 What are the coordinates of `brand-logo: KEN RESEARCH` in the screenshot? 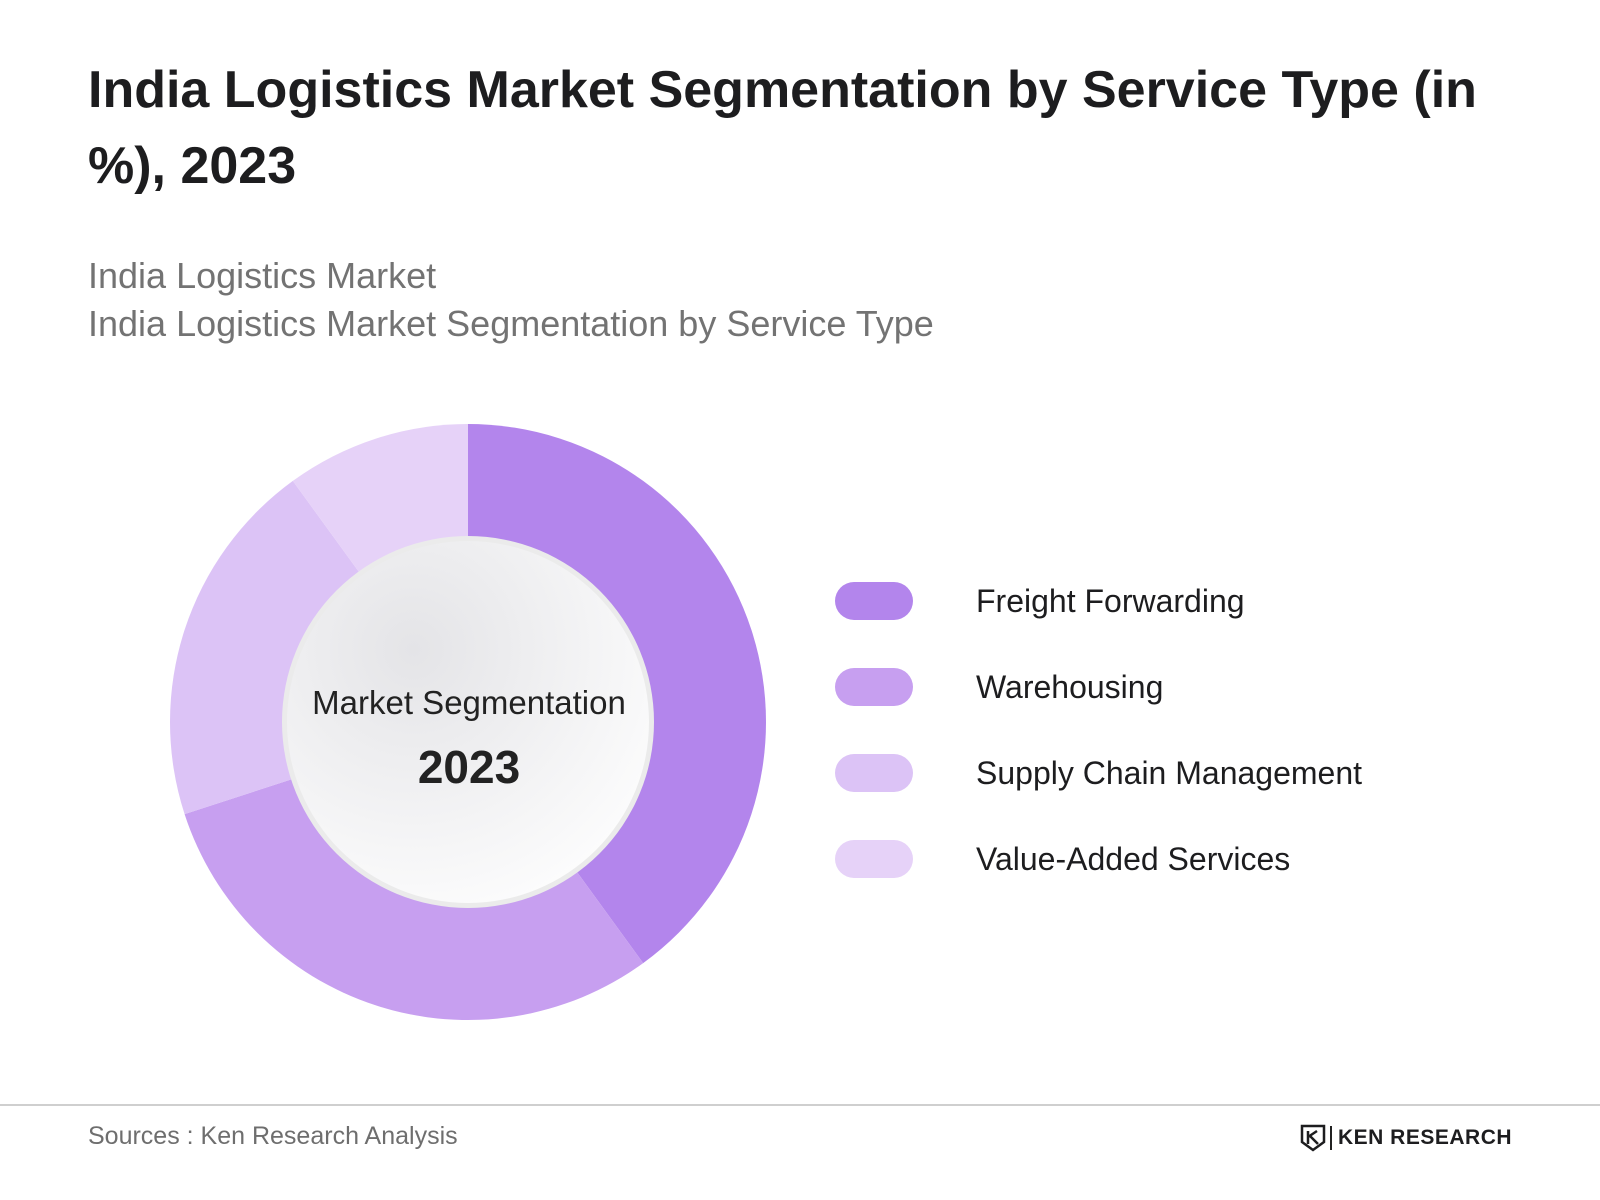 It's located at (1406, 1138).